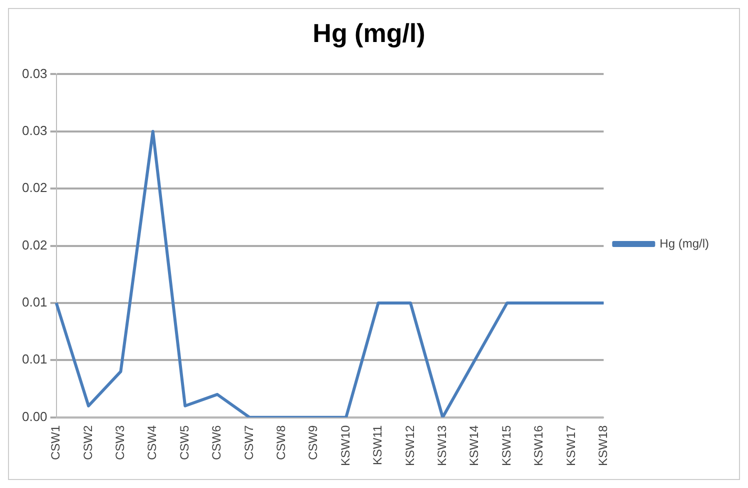 The height and width of the screenshot is (488, 748). Describe the element at coordinates (539, 445) in the screenshot. I see `x-tick-label: KSW16` at that location.